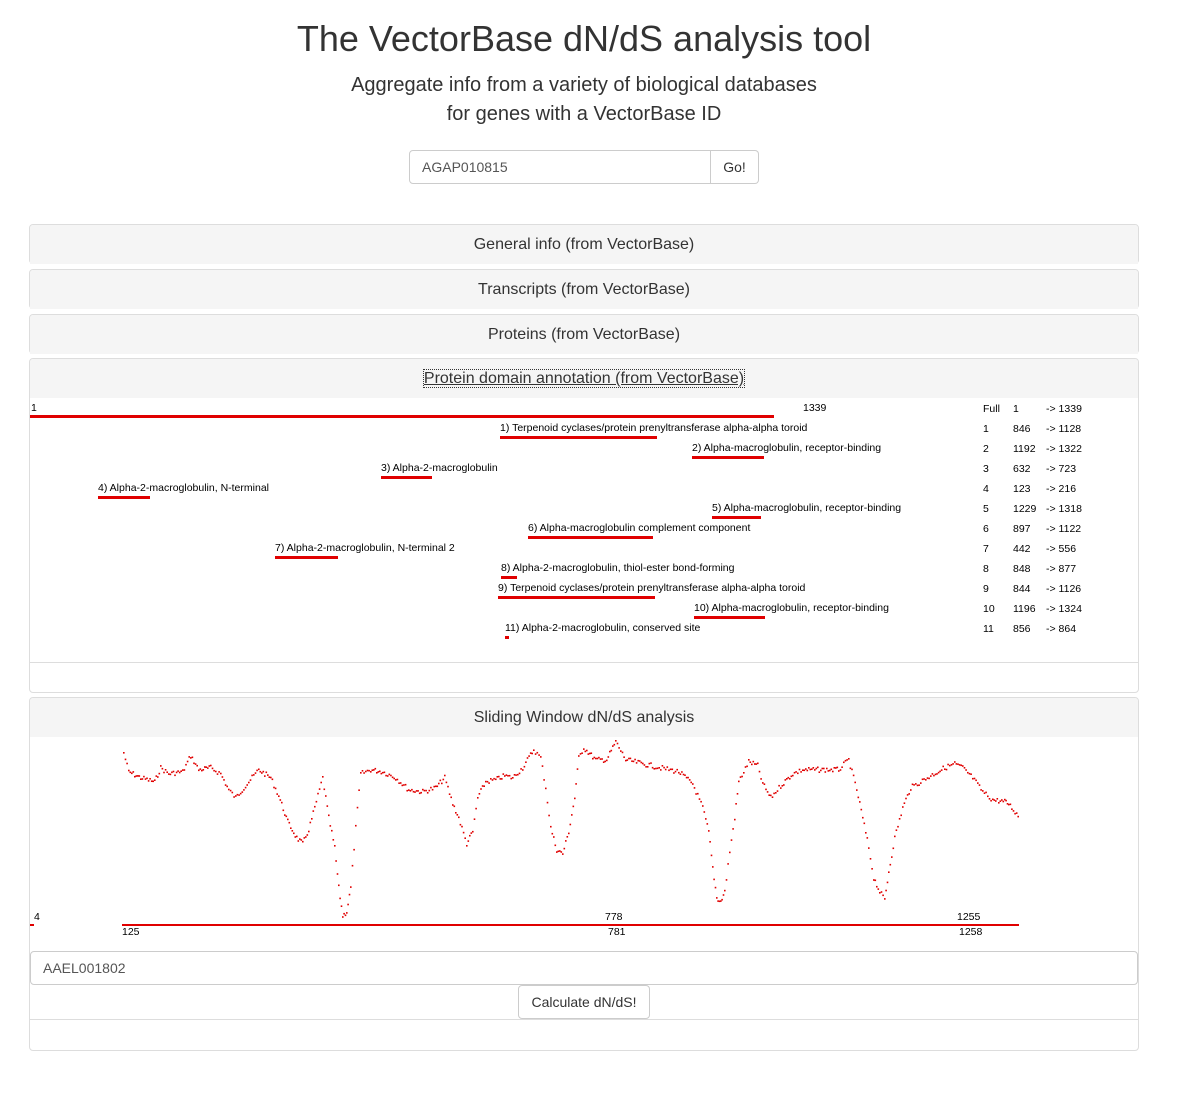 The width and height of the screenshot is (1192, 1112). Describe the element at coordinates (1022, 489) in the screenshot. I see `domain-table-start: 123` at that location.